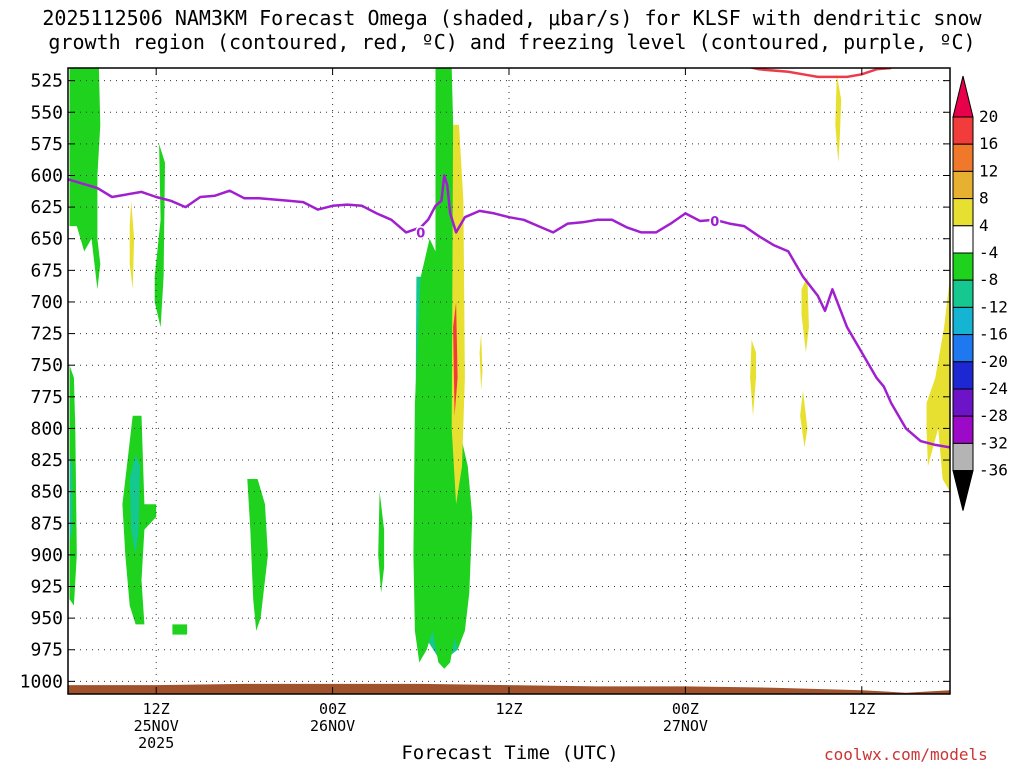 This screenshot has width=1024, height=768. I want to click on omega-region-yellow-right, so click(938, 384).